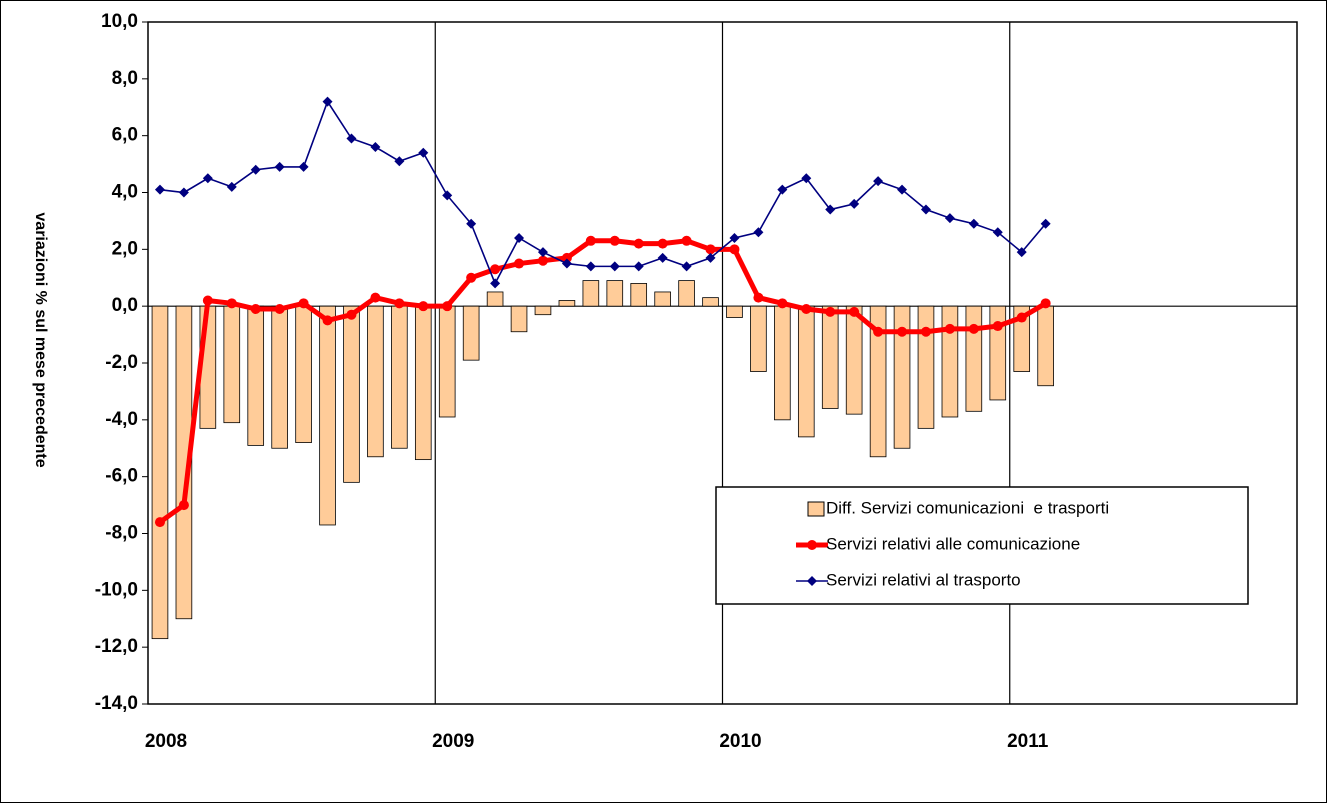 This screenshot has width=1328, height=804. I want to click on y-tick-label: -2,0, so click(121, 362).